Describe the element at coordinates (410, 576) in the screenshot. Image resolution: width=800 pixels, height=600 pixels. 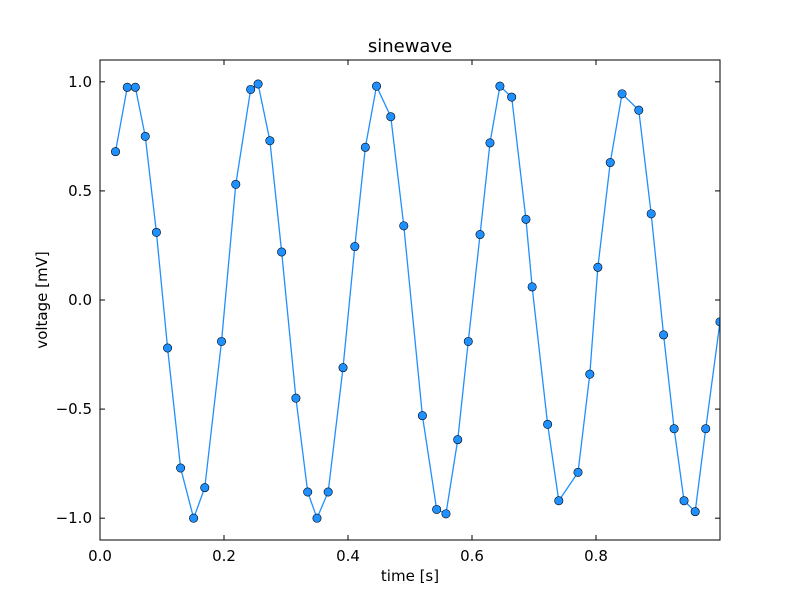
I see `x-axis-label: time [s]` at that location.